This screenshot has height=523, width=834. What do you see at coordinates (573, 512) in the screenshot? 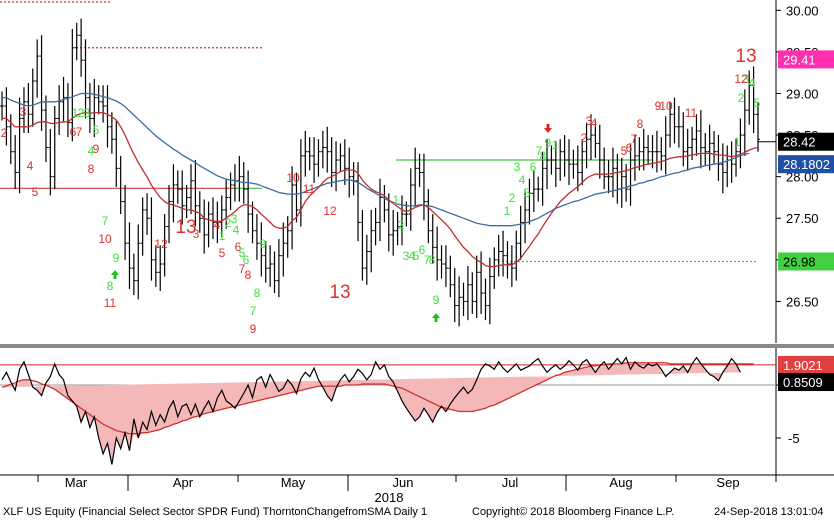
I see `footer-copyright: Copyright© 2018 Bloomberg Finance L.P.` at bounding box center [573, 512].